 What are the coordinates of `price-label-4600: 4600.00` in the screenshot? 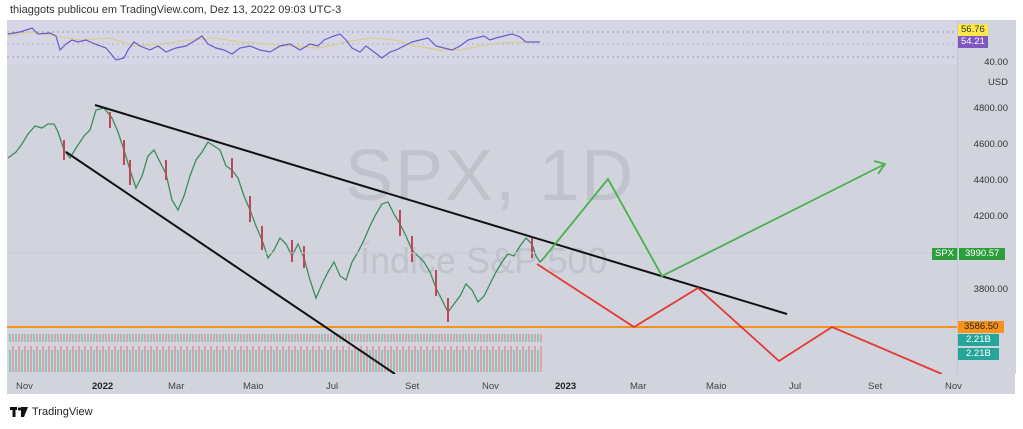 It's located at (990, 144).